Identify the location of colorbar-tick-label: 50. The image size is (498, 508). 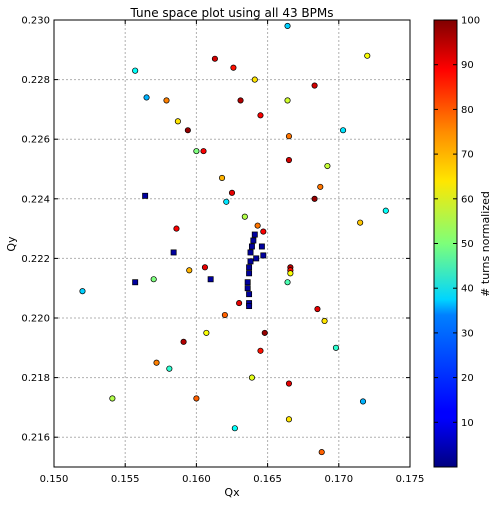
(467, 244).